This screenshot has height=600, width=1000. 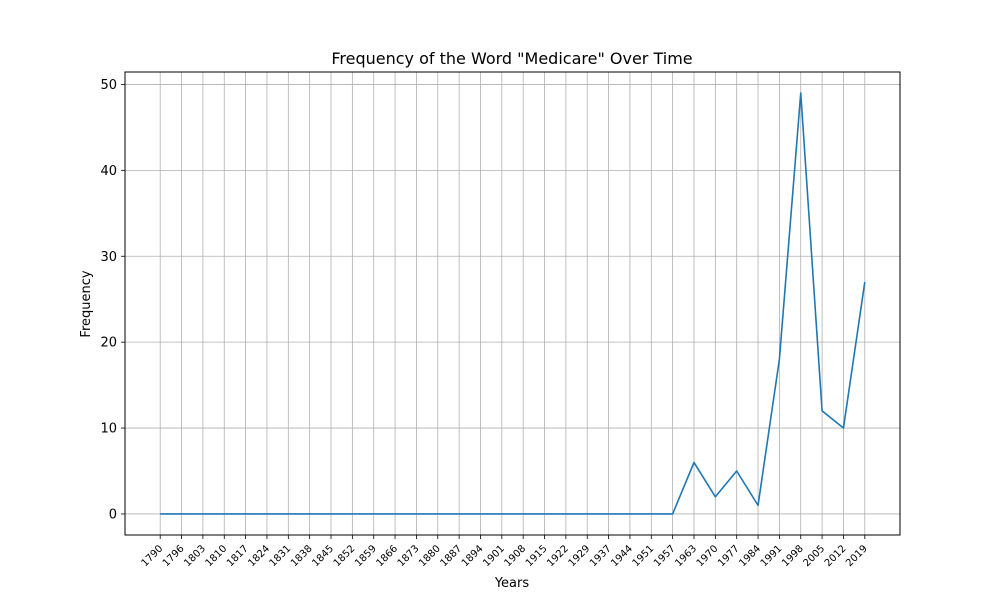 I want to click on y-axis-label: Frequency, so click(x=86, y=303).